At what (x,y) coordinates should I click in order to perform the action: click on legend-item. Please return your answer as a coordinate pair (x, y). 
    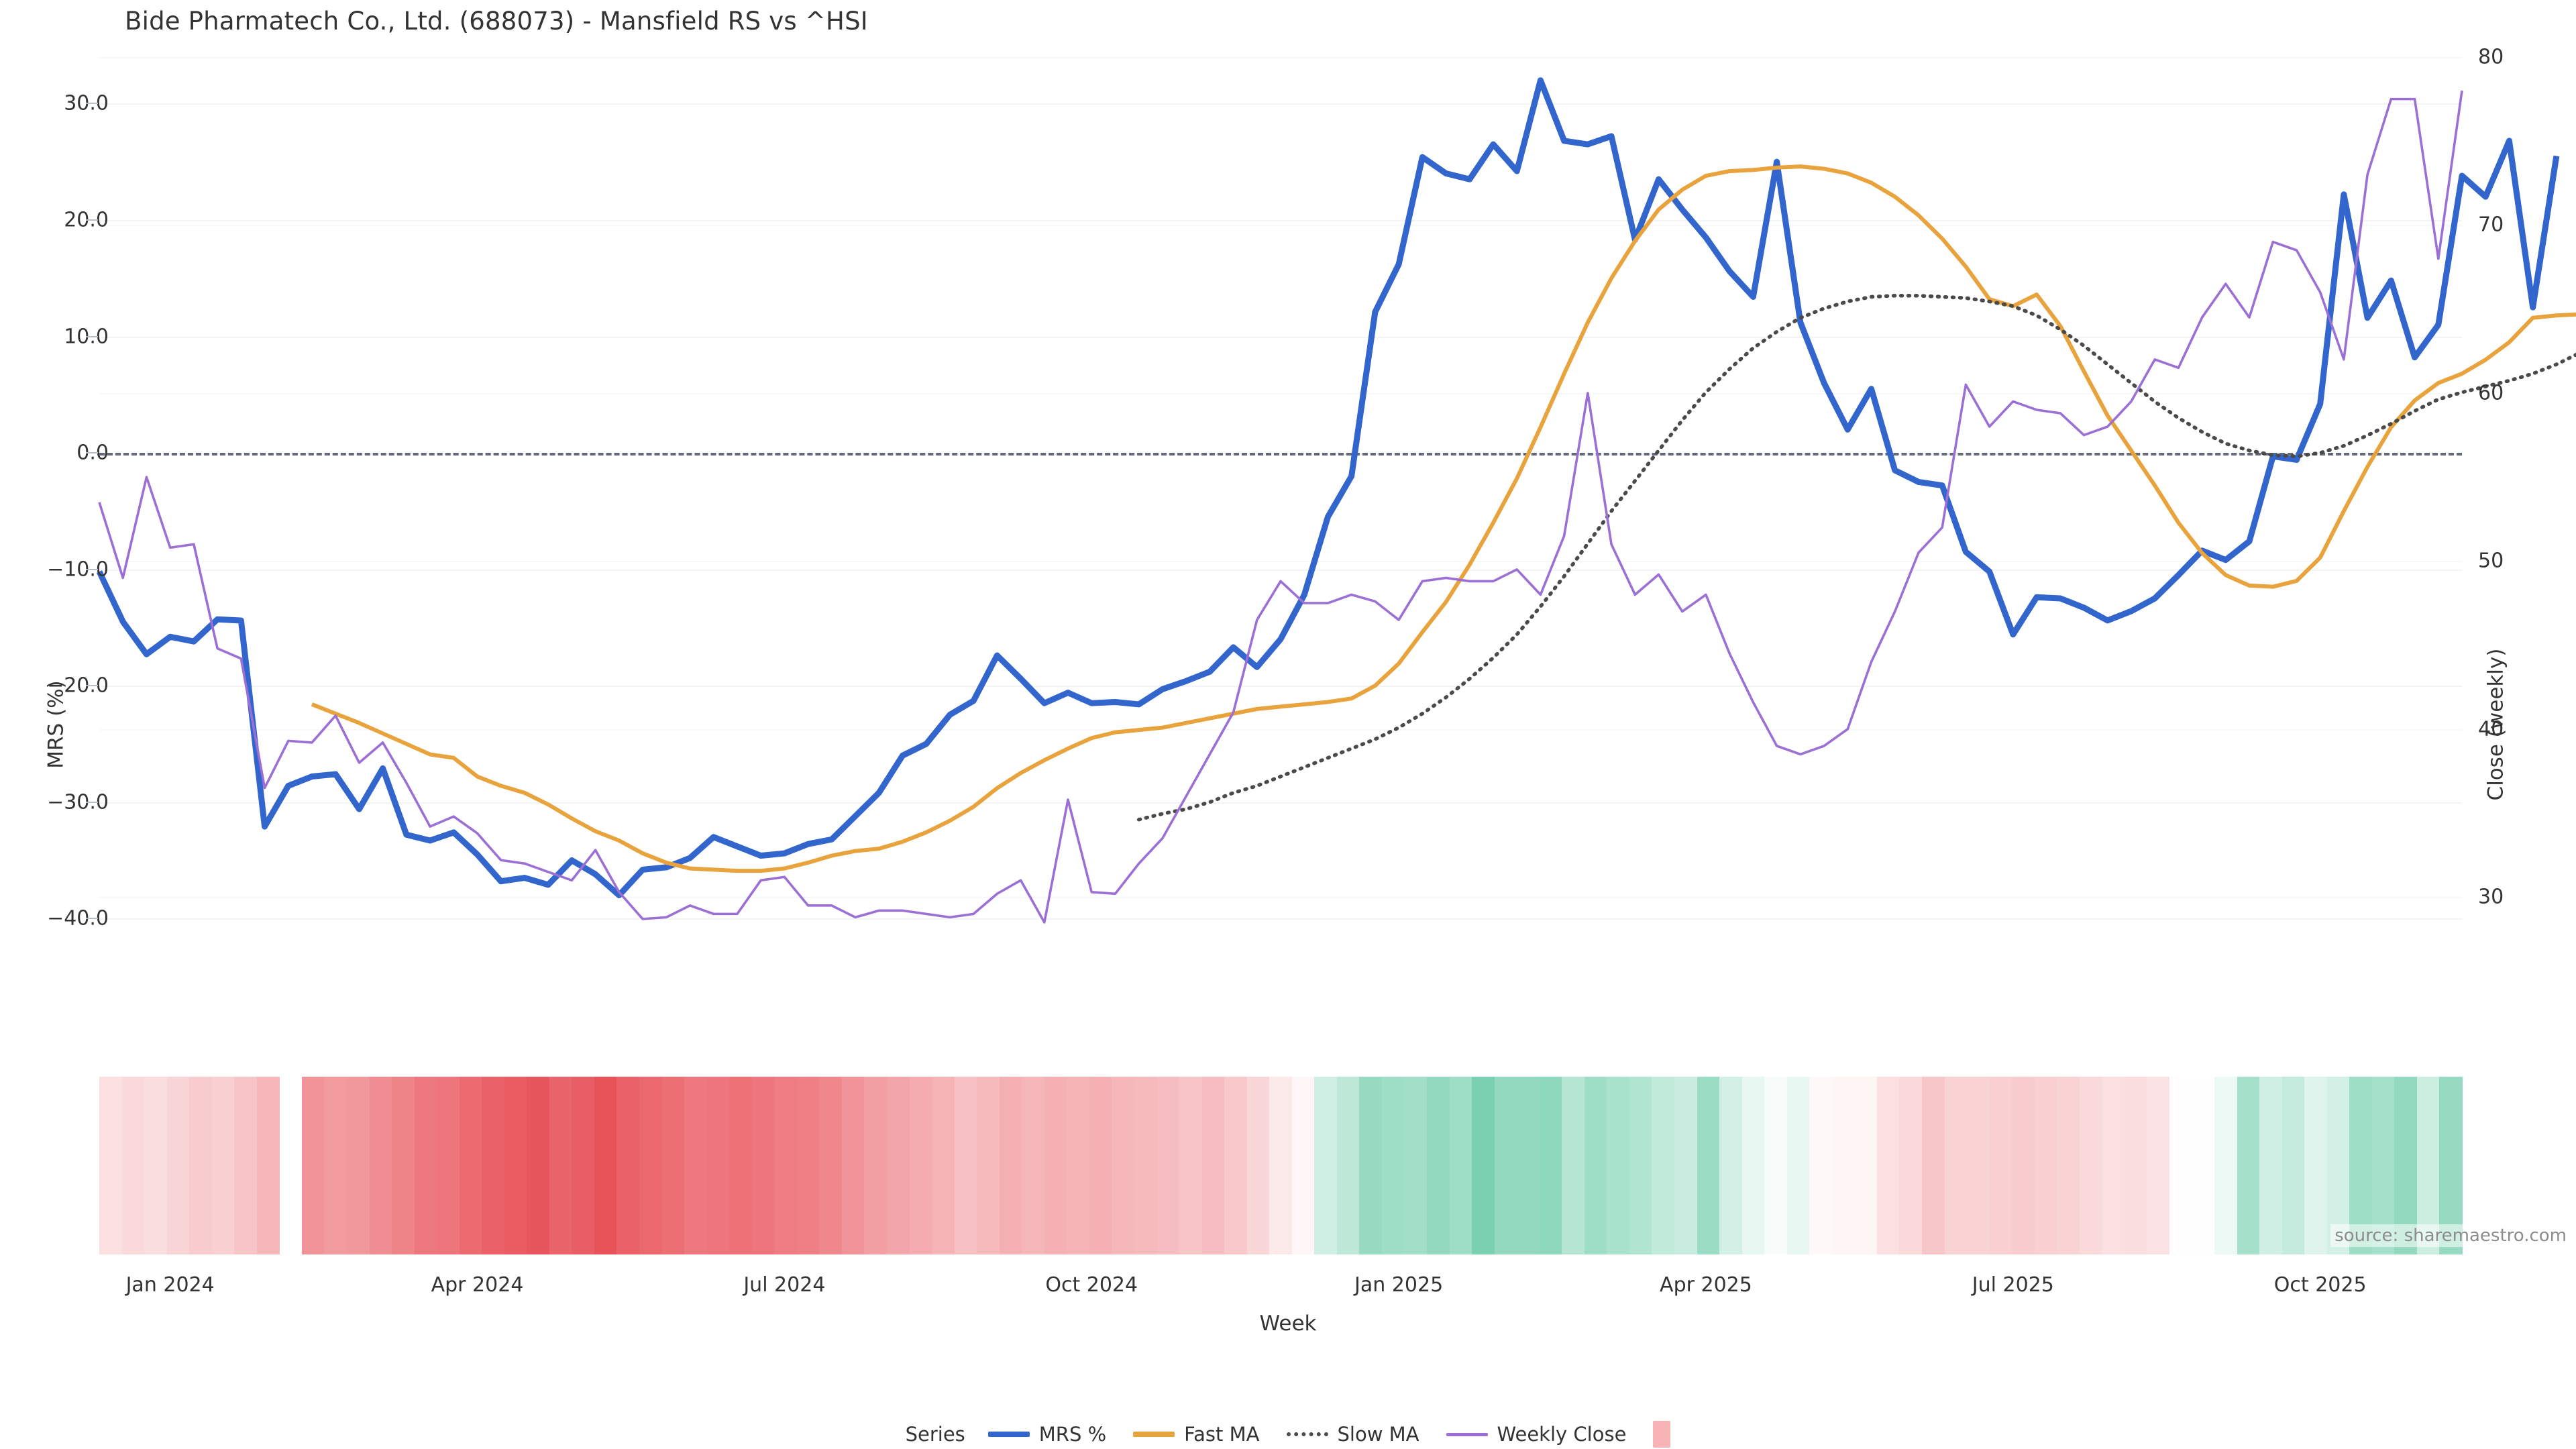
    Looking at the image, I should click on (1662, 1434).